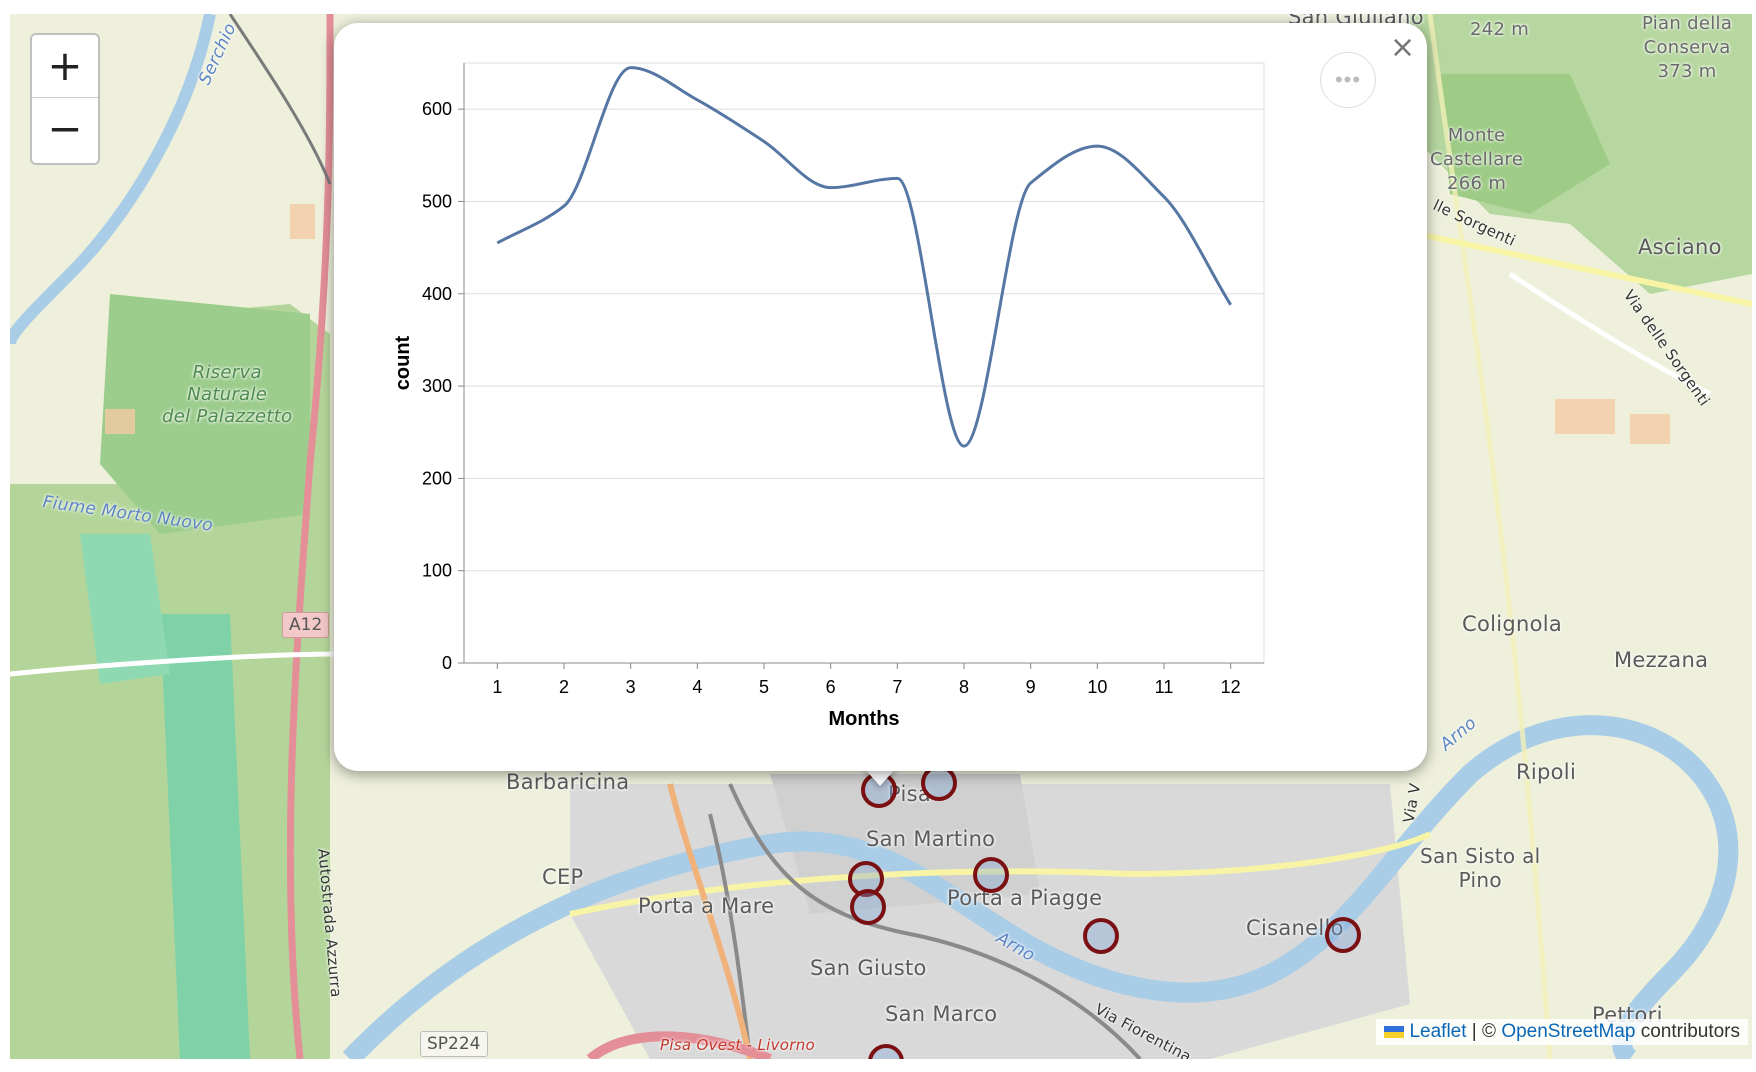  I want to click on place-label-ripoli: Ripoli, so click(1546, 772).